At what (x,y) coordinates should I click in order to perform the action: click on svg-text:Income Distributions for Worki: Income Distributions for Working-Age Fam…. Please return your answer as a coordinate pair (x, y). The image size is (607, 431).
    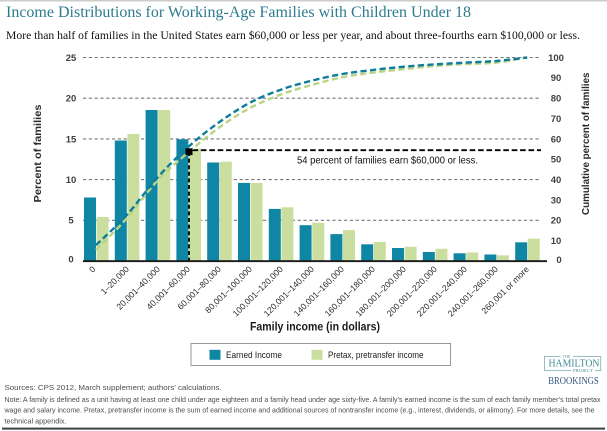
    Looking at the image, I should click on (238, 12).